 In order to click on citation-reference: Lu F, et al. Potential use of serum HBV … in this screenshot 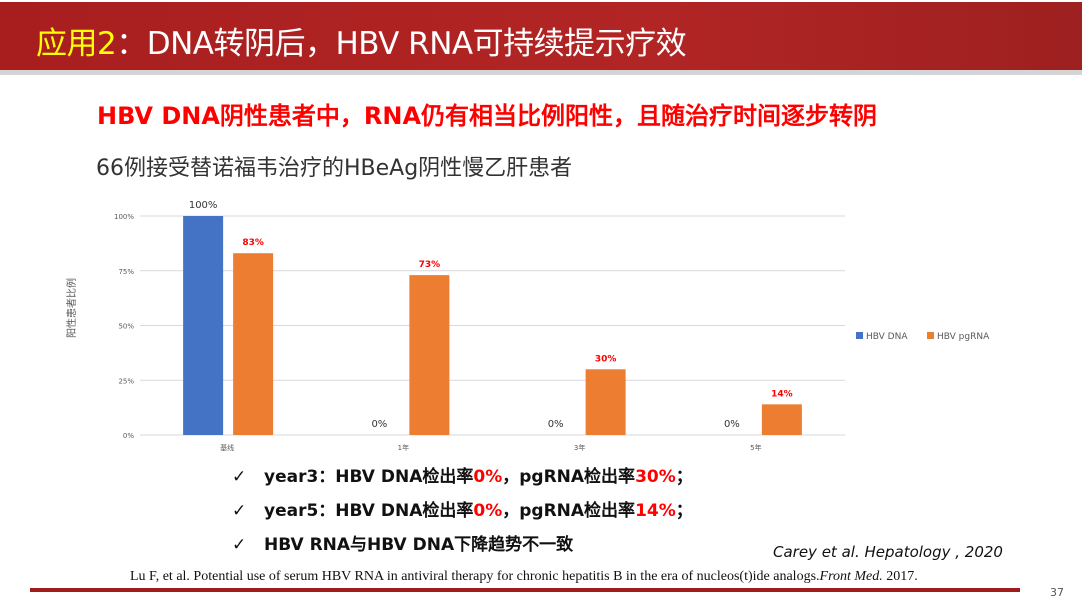, I will do `click(524, 577)`.